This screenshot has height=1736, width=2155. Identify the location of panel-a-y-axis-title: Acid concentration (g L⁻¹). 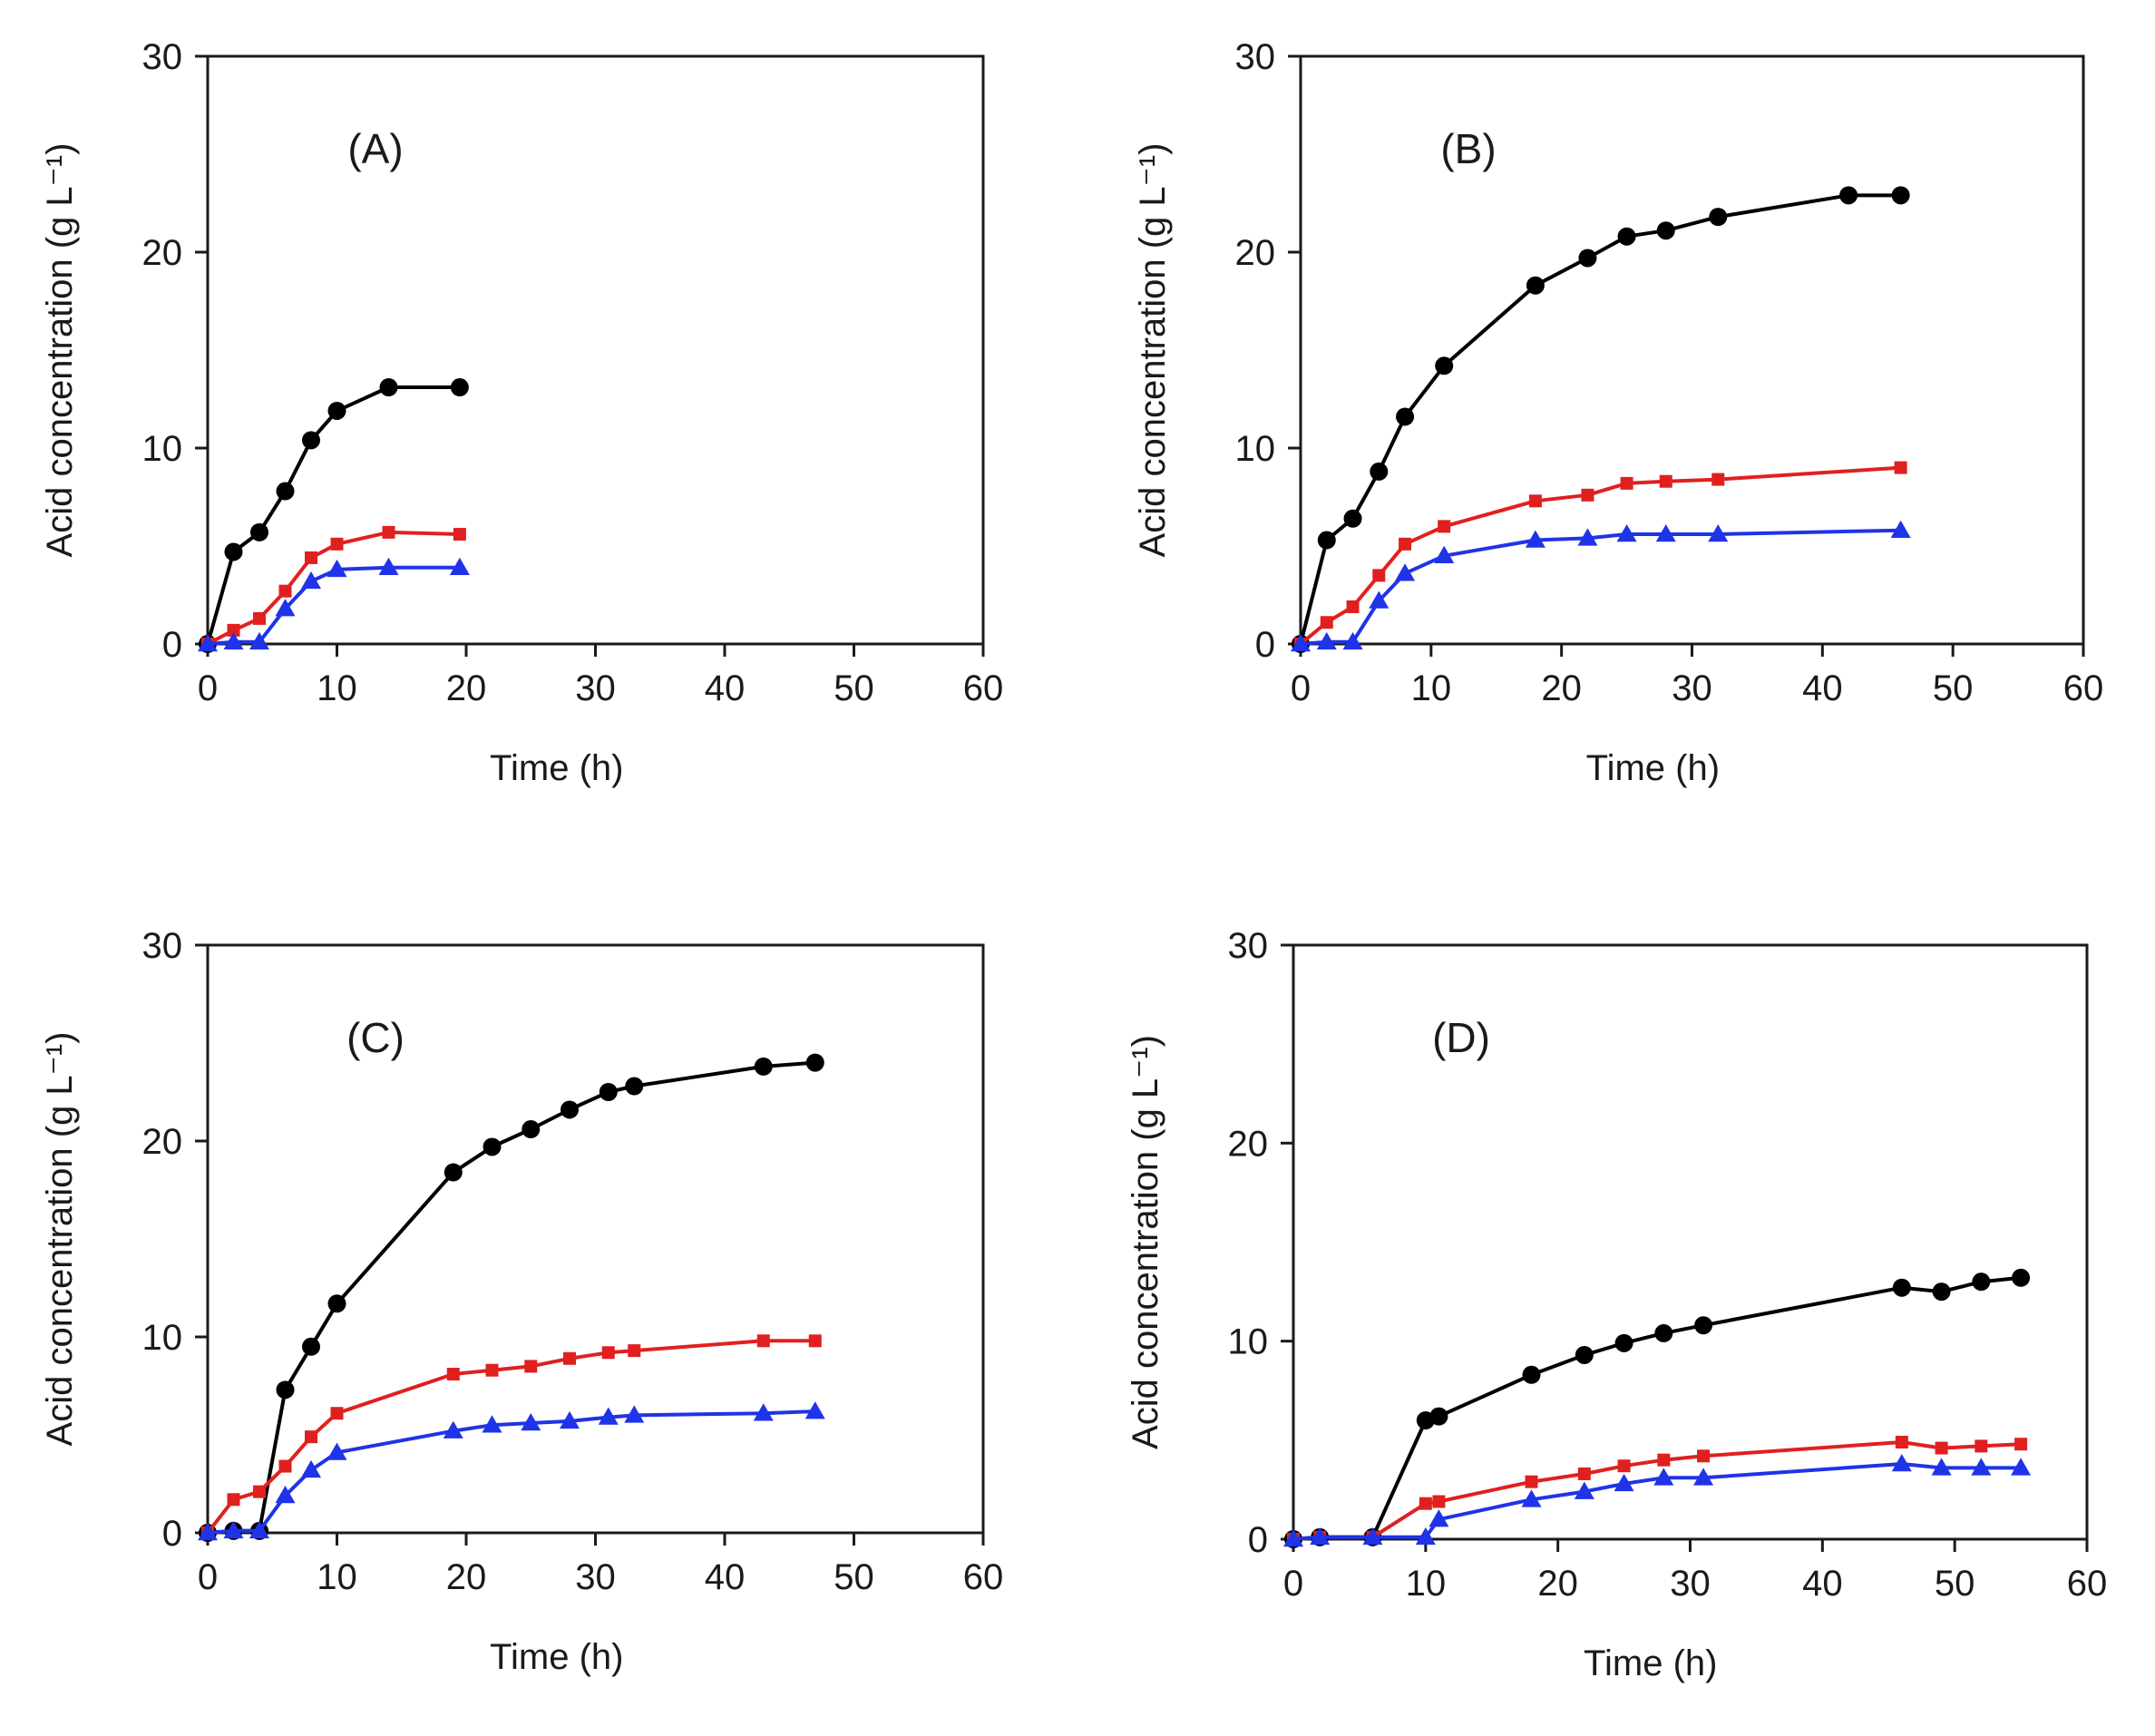
(60, 350).